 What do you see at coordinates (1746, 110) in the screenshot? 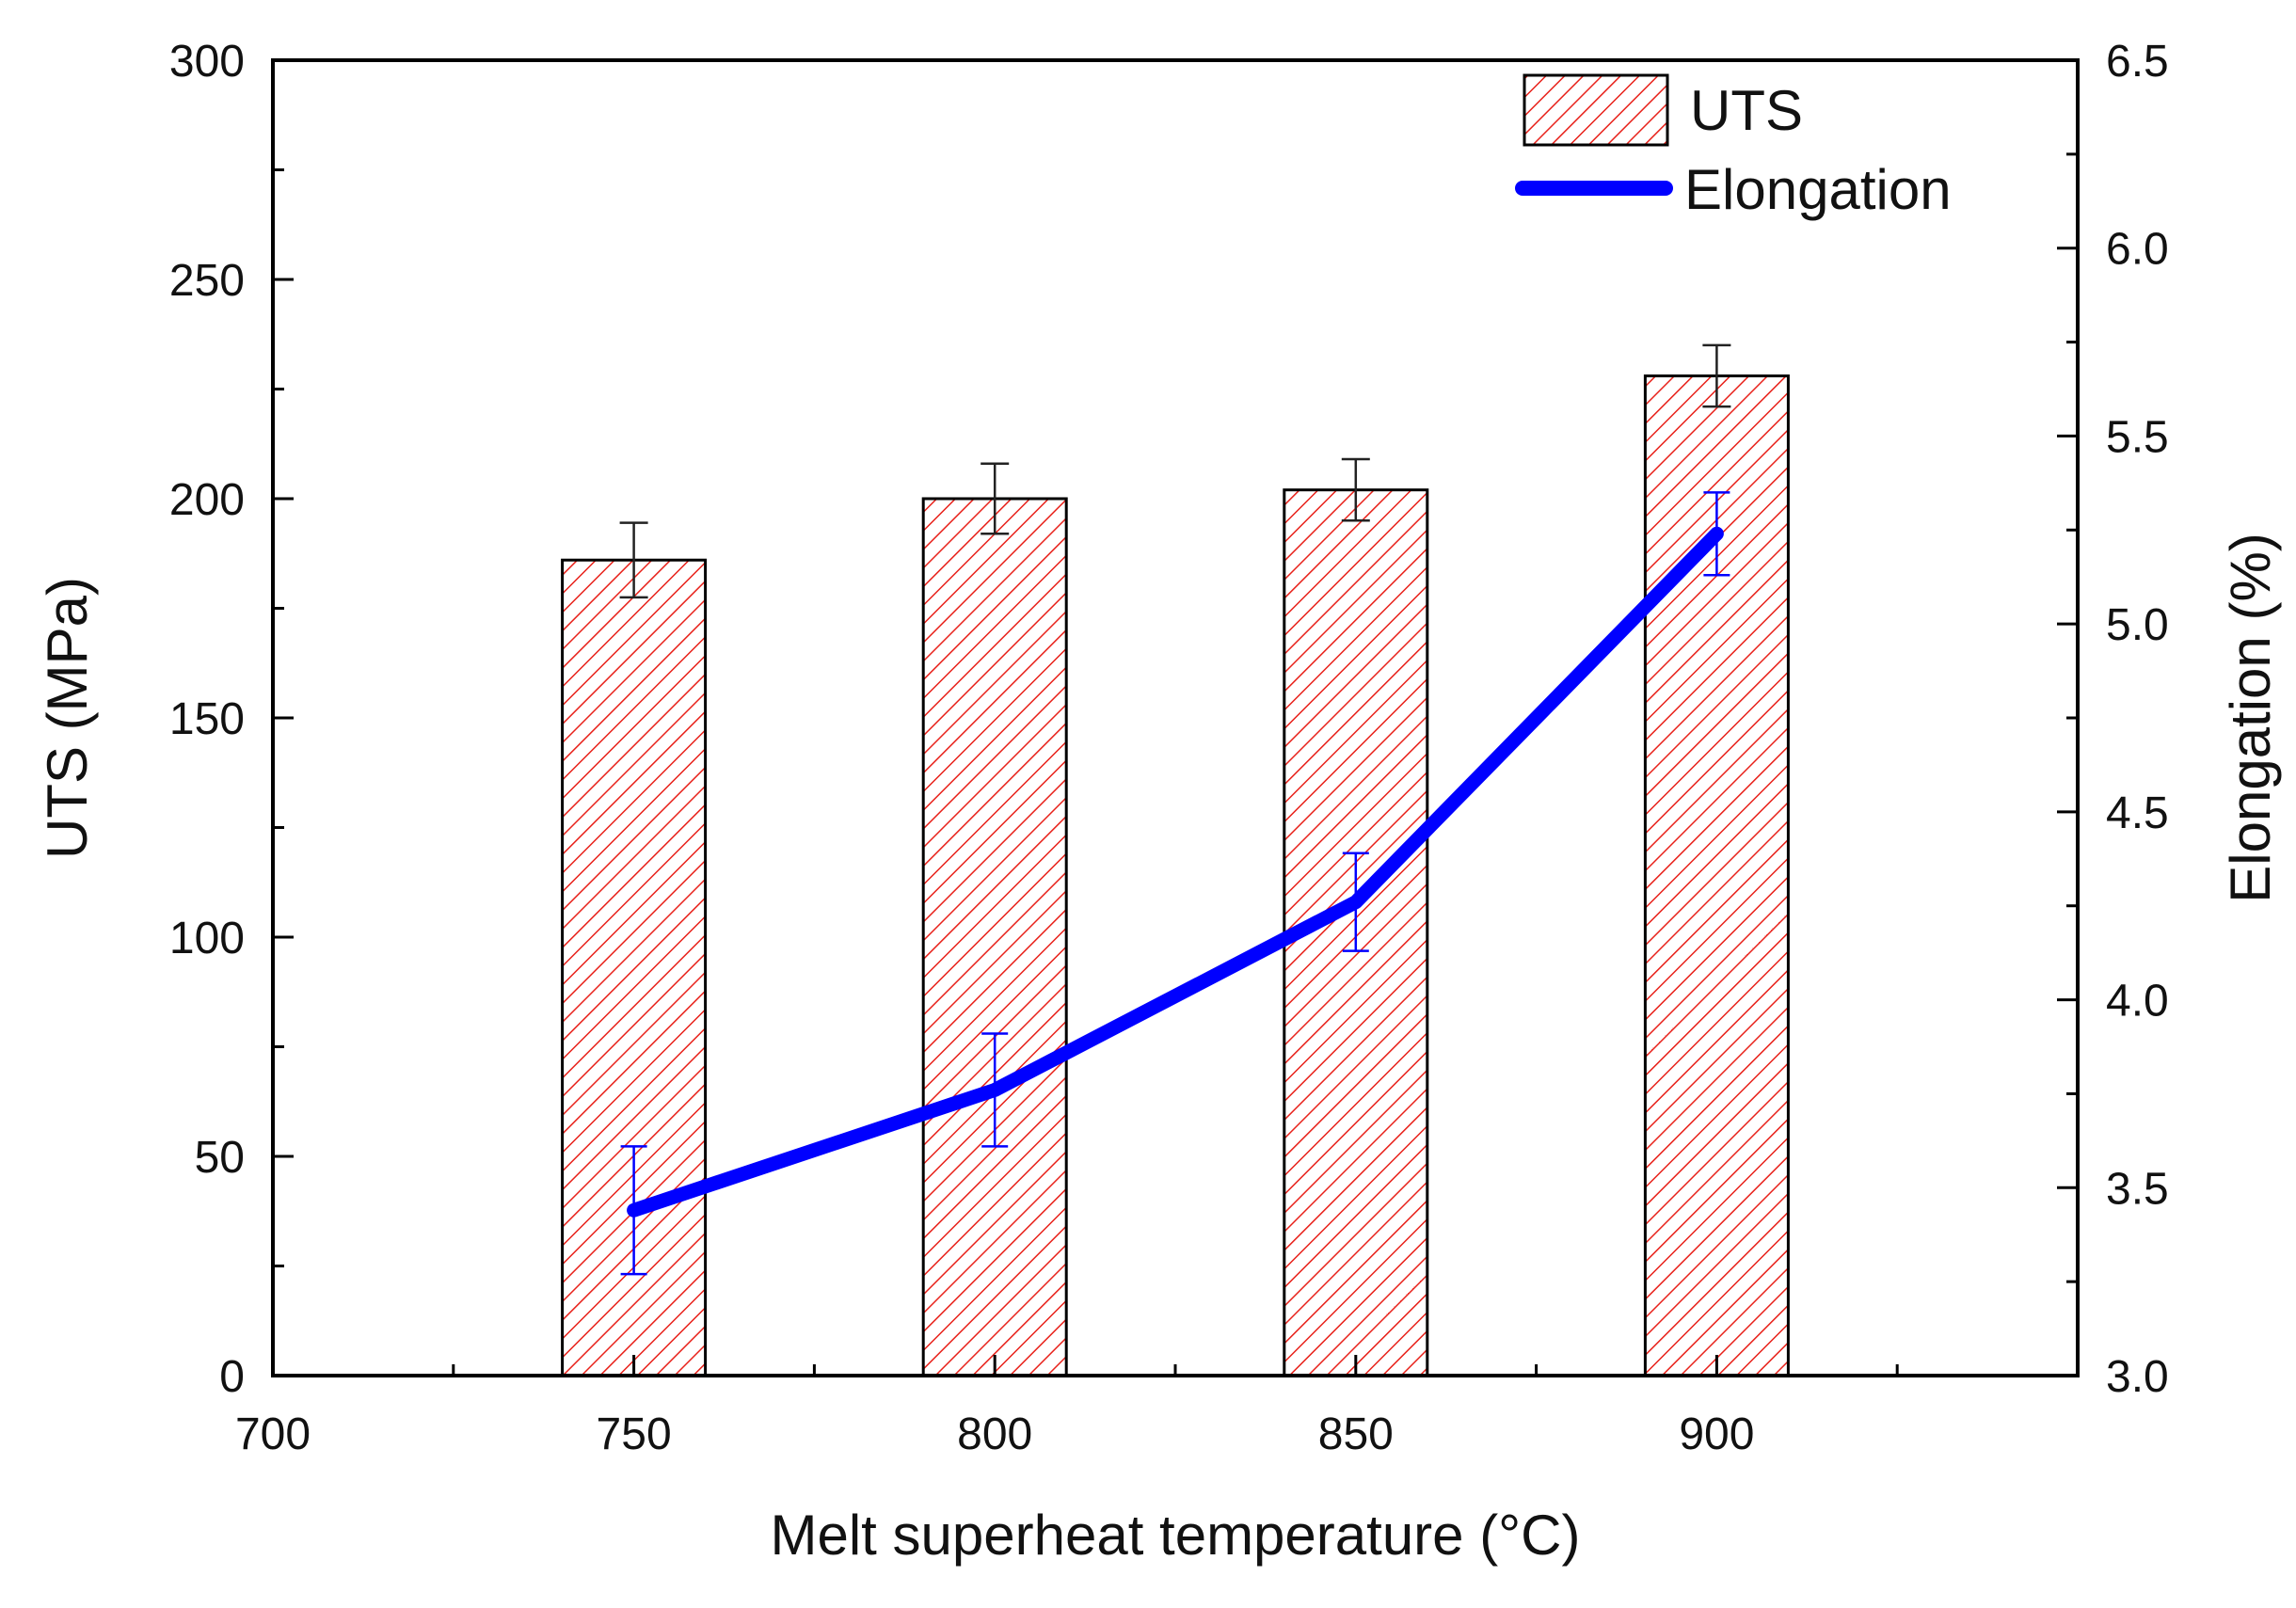
I see `legend-uts-label: UTS` at bounding box center [1746, 110].